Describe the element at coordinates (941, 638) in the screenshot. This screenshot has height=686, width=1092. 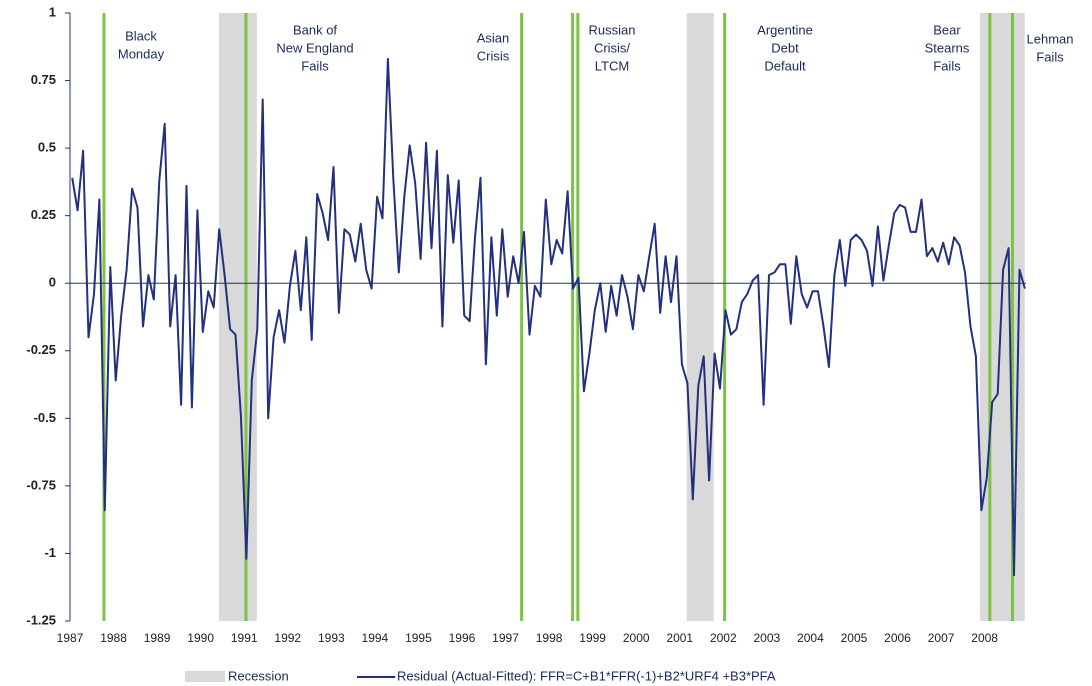
I see `x-tick-label: 2007` at that location.